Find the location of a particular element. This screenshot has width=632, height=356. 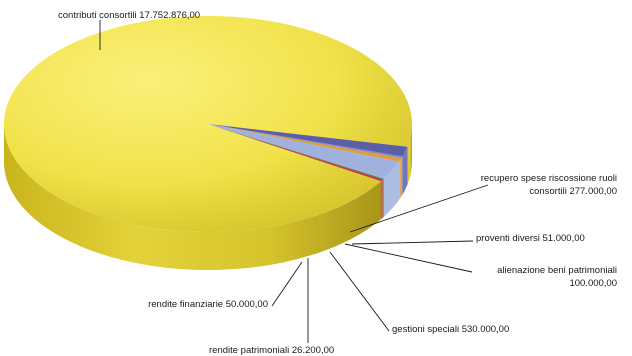

label-gestioni-speciali: gestioni speciali 530.000,00 is located at coordinates (450, 329).